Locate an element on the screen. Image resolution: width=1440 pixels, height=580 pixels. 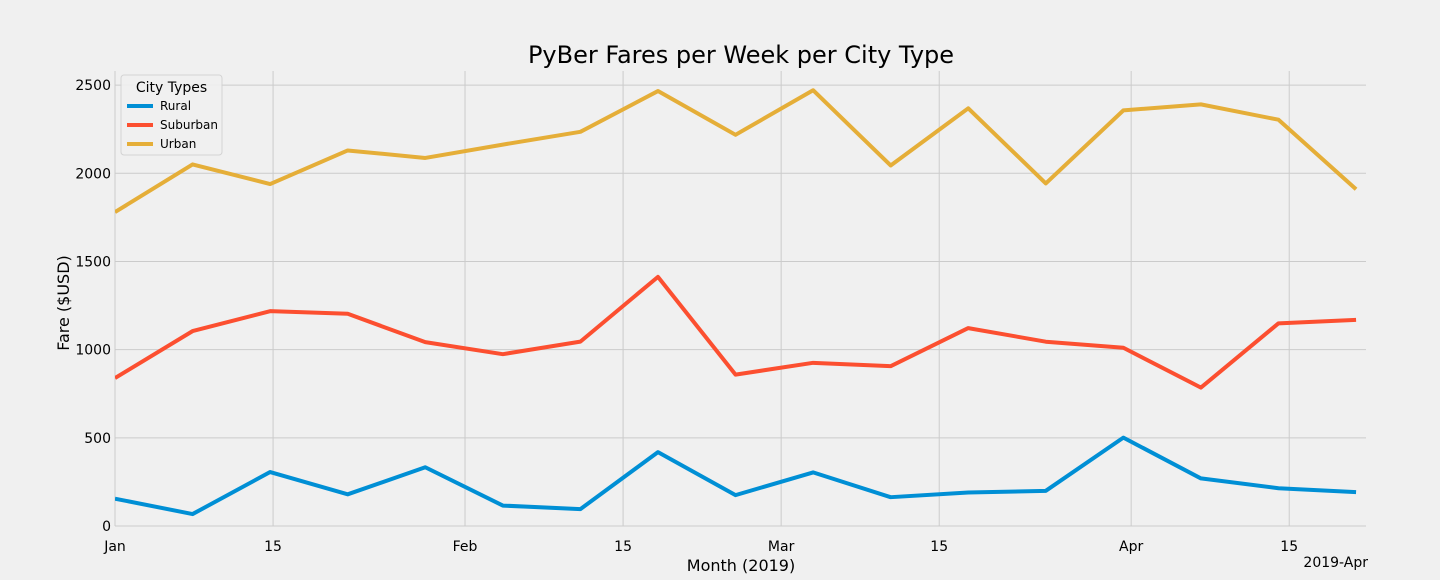
x-axis-label: Month (2019) is located at coordinates (741, 565).